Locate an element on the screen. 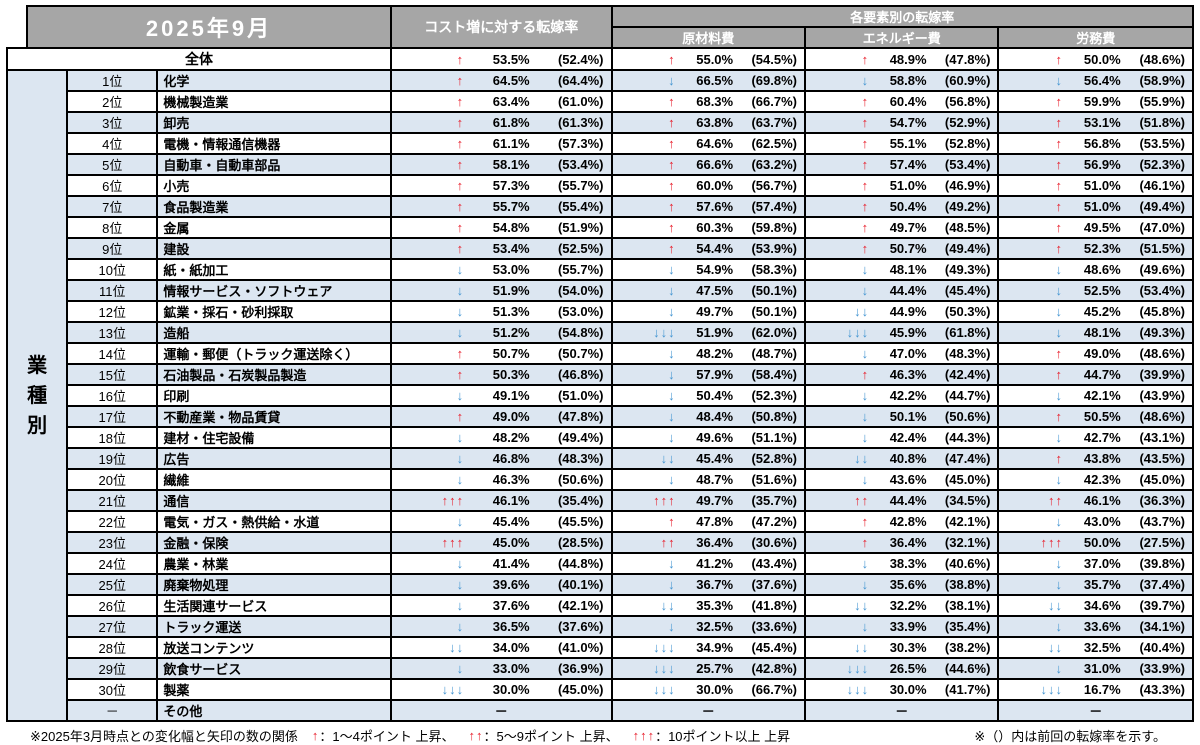  pass-through-value: ↑ 60.0% (56.7%) is located at coordinates (708, 185).